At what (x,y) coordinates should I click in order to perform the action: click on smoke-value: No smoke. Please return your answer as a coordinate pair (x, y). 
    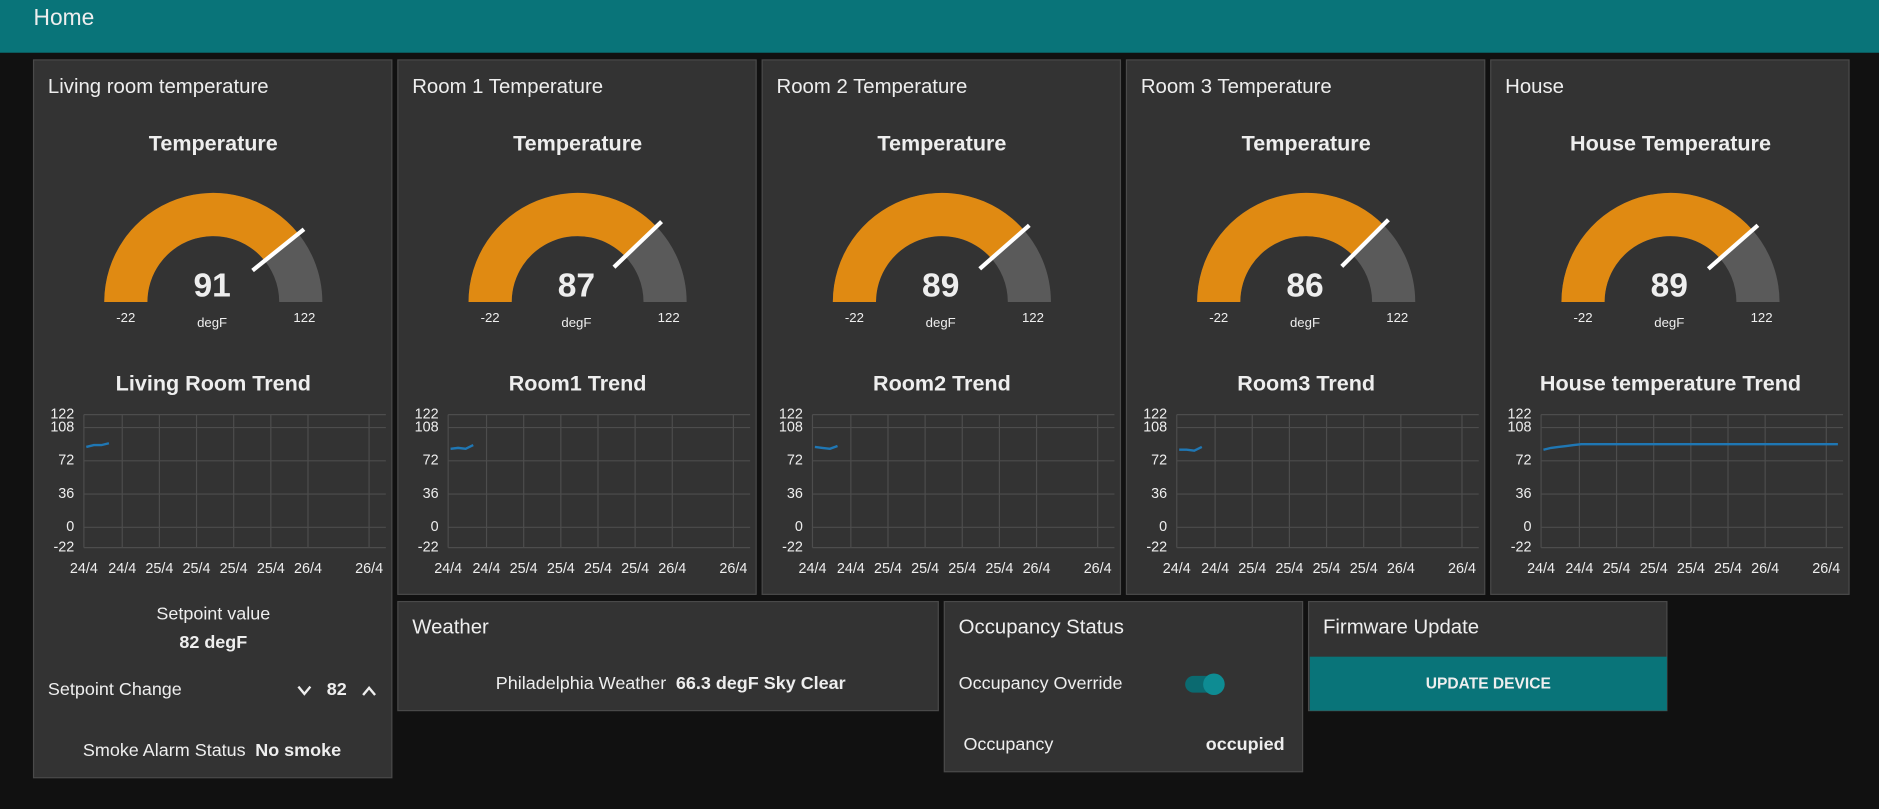
    Looking at the image, I should click on (298, 750).